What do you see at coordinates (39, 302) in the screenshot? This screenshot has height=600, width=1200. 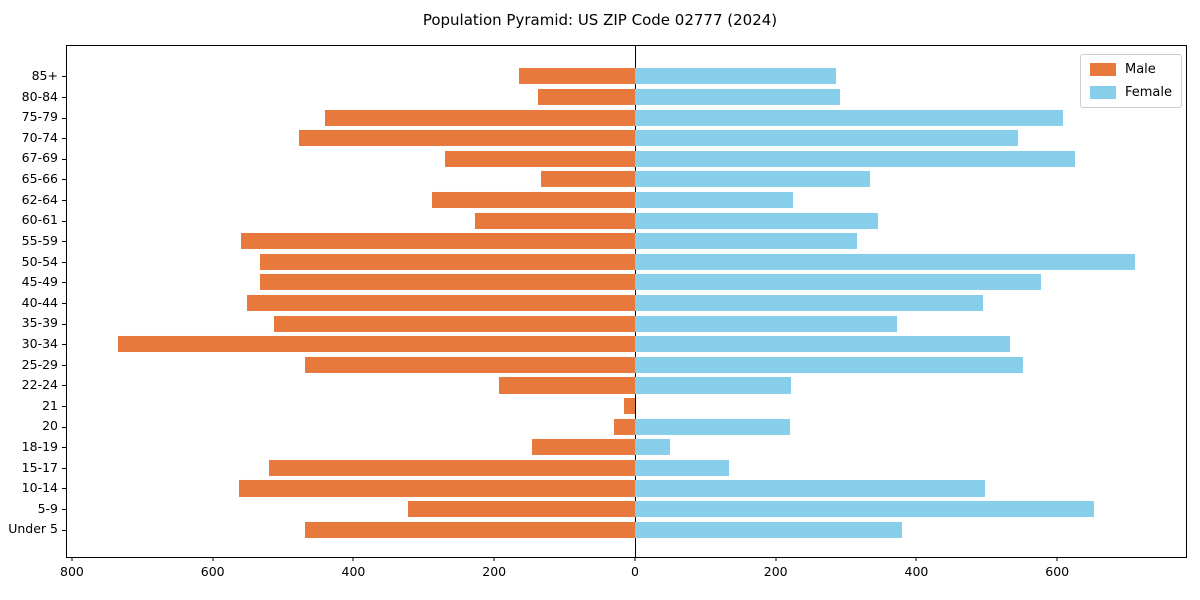 I see `y-axis-tick-label: 40-44` at bounding box center [39, 302].